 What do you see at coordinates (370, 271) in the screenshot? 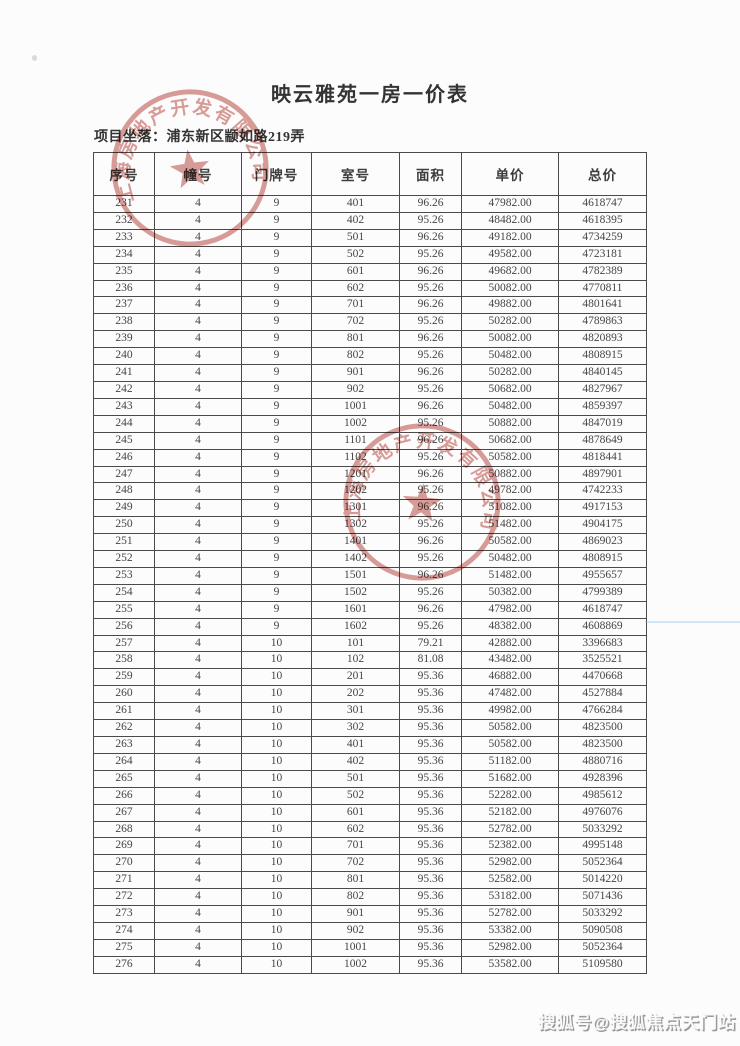
I see `table-row: 235 4 9 601 96.26 49682.00 4782389` at bounding box center [370, 271].